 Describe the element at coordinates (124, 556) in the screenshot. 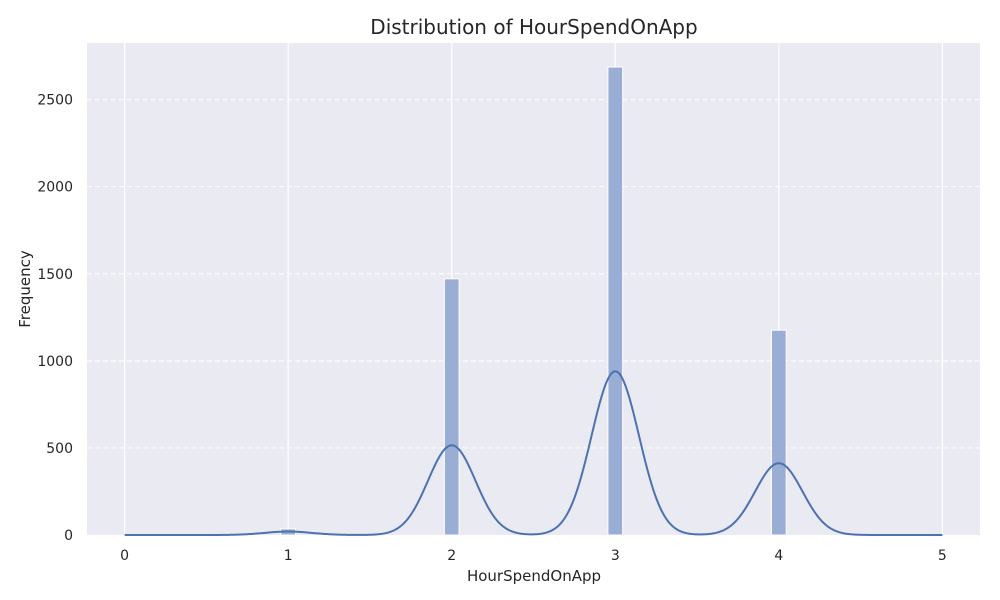

I see `x-tick-label: 0` at that location.